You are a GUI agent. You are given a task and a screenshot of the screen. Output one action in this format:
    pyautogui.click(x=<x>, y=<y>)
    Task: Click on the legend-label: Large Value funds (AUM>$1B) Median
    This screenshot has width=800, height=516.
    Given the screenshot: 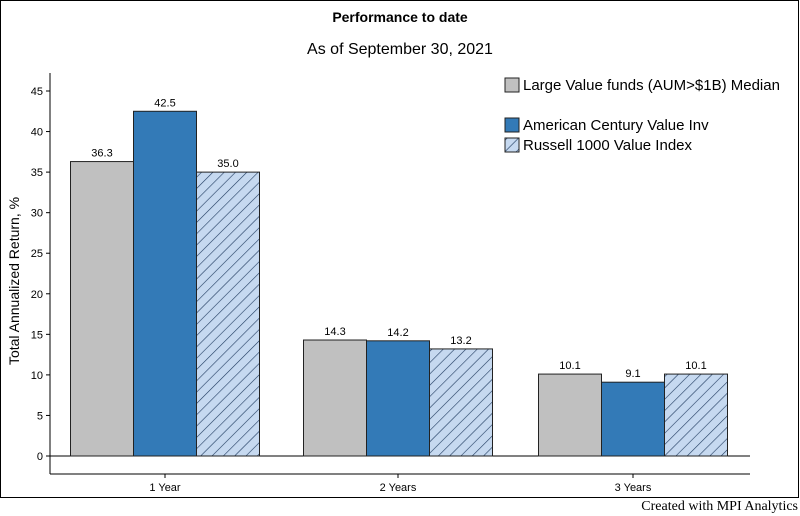 What is the action you would take?
    pyautogui.click(x=651, y=85)
    